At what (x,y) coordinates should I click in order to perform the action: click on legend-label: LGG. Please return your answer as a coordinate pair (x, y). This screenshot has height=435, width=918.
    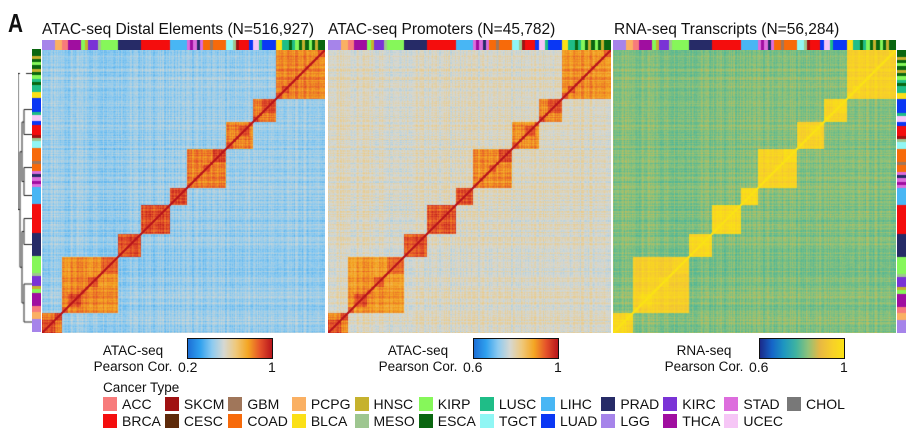
    Looking at the image, I should click on (635, 421).